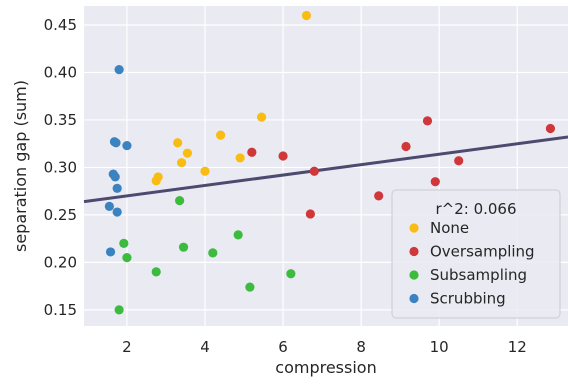 Image resolution: width=568 pixels, height=385 pixels. Describe the element at coordinates (20, 166) in the screenshot. I see `y-axis-label: separation gap (sum)` at that location.